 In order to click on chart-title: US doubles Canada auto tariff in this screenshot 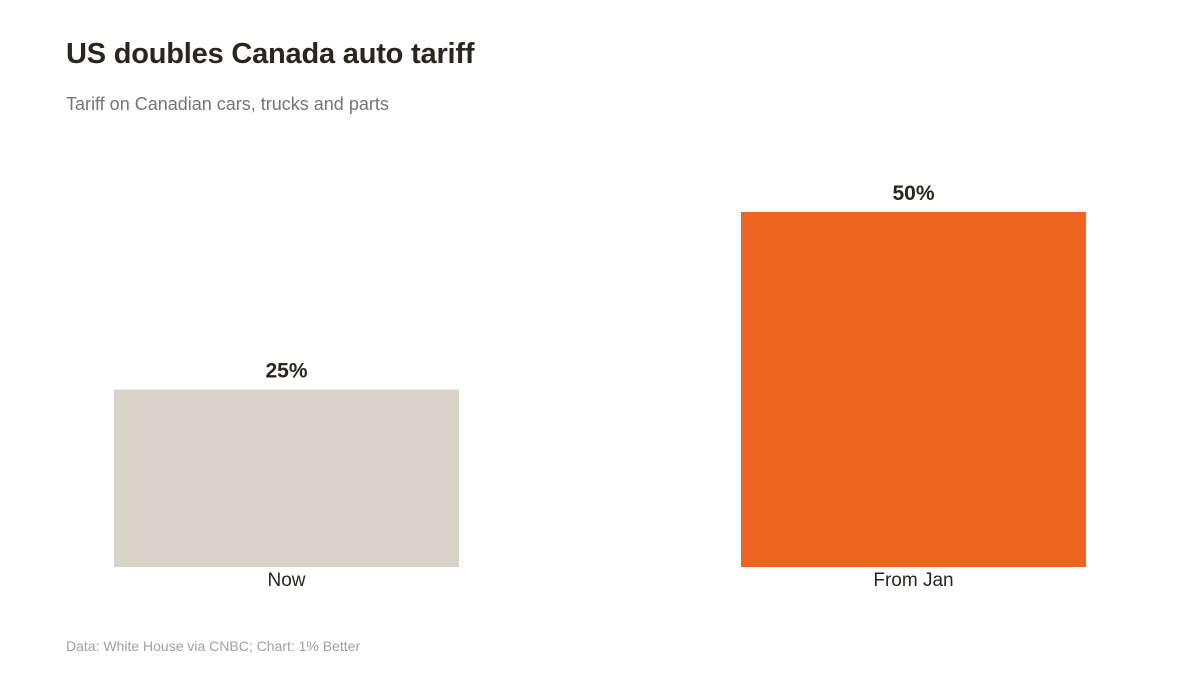, I will do `click(270, 54)`.